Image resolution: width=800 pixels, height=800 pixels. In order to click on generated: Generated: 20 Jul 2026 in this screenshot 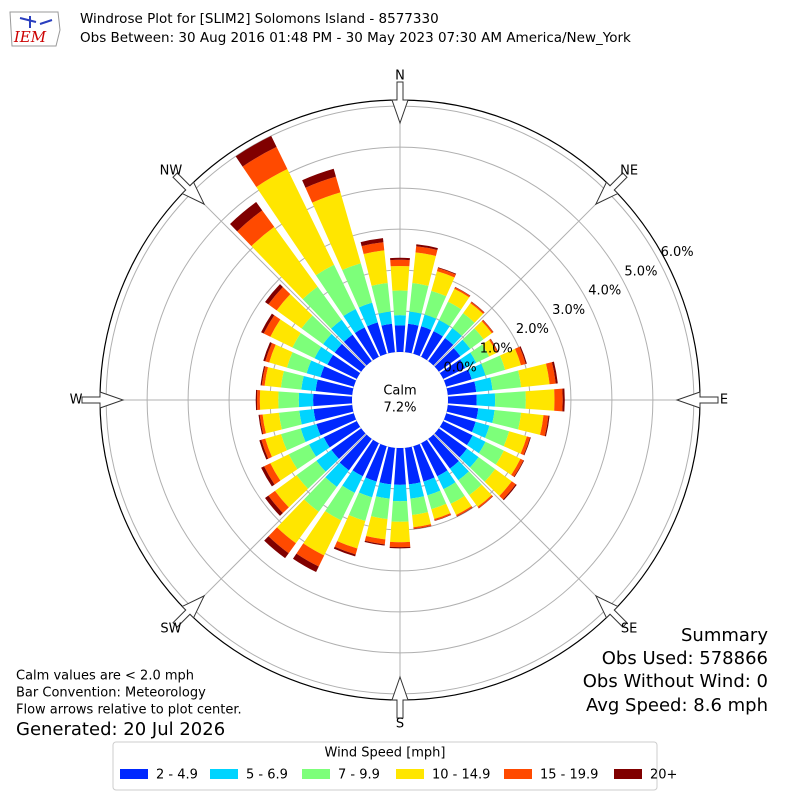, I will do `click(120, 729)`.